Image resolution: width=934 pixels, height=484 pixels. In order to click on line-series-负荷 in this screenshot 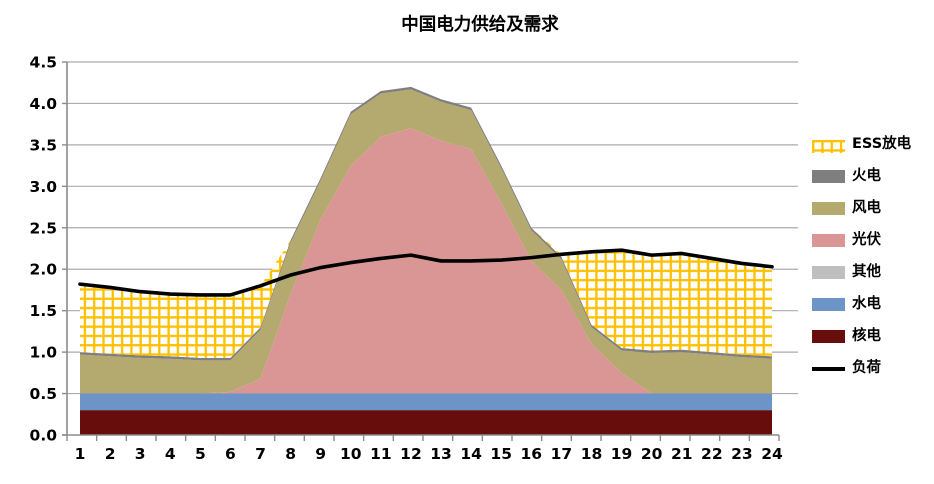, I will do `click(426, 272)`.